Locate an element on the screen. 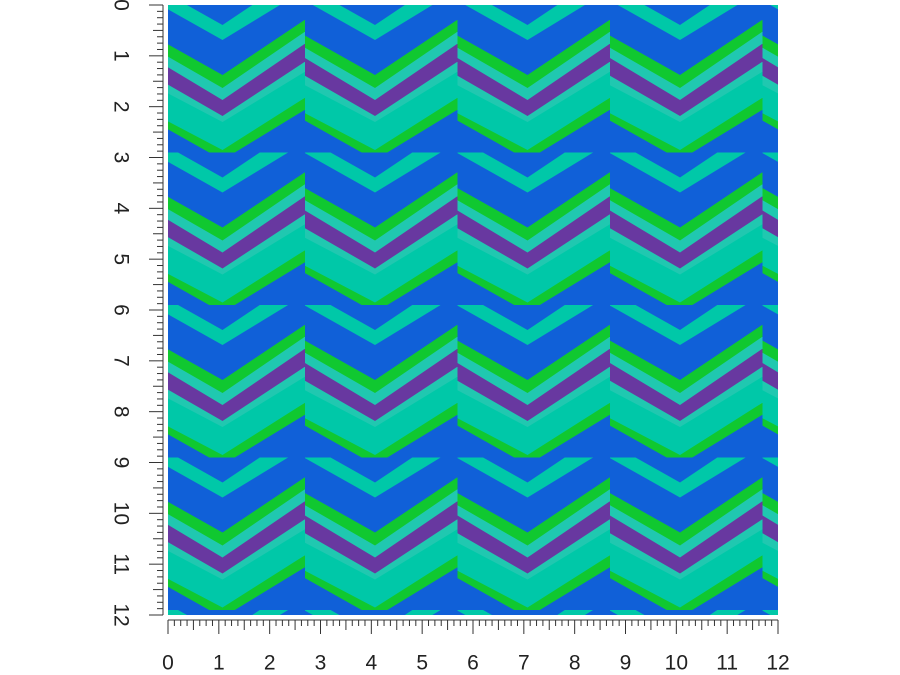 Image resolution: width=900 pixels, height=675 pixels. bottom-ruler-label: 7 is located at coordinates (524, 663).